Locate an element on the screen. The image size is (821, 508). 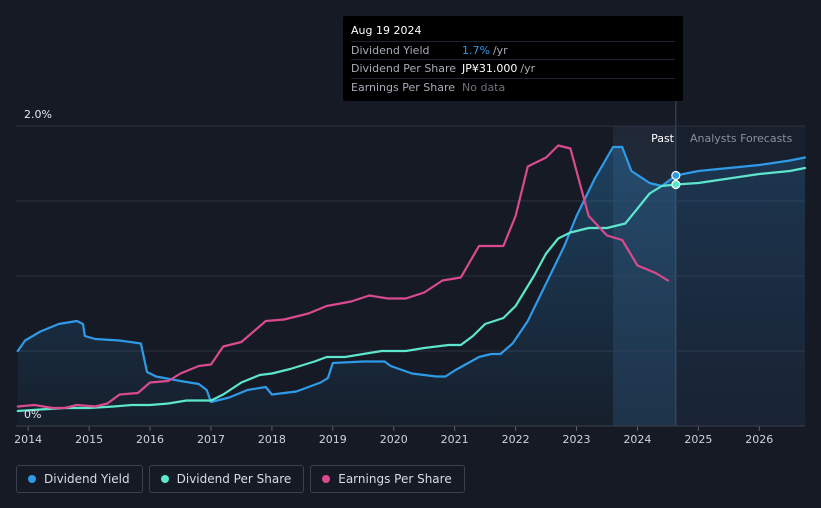
tooltip-date: Aug 19 2024 is located at coordinates (386, 30).